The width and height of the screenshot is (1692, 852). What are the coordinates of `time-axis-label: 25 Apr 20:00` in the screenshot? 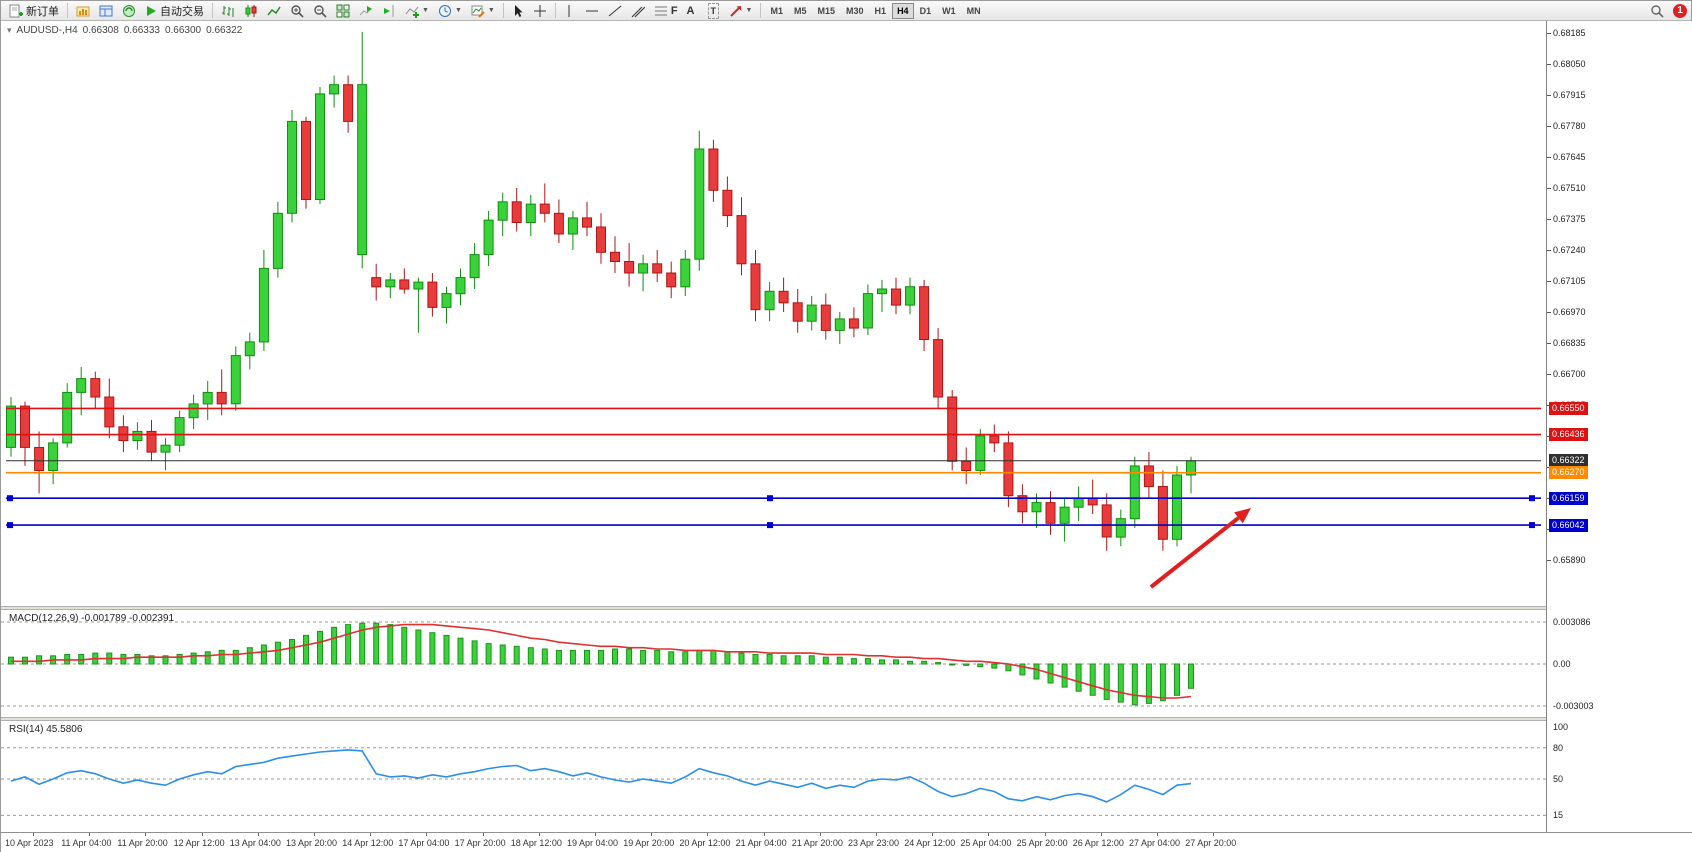 It's located at (1042, 843).